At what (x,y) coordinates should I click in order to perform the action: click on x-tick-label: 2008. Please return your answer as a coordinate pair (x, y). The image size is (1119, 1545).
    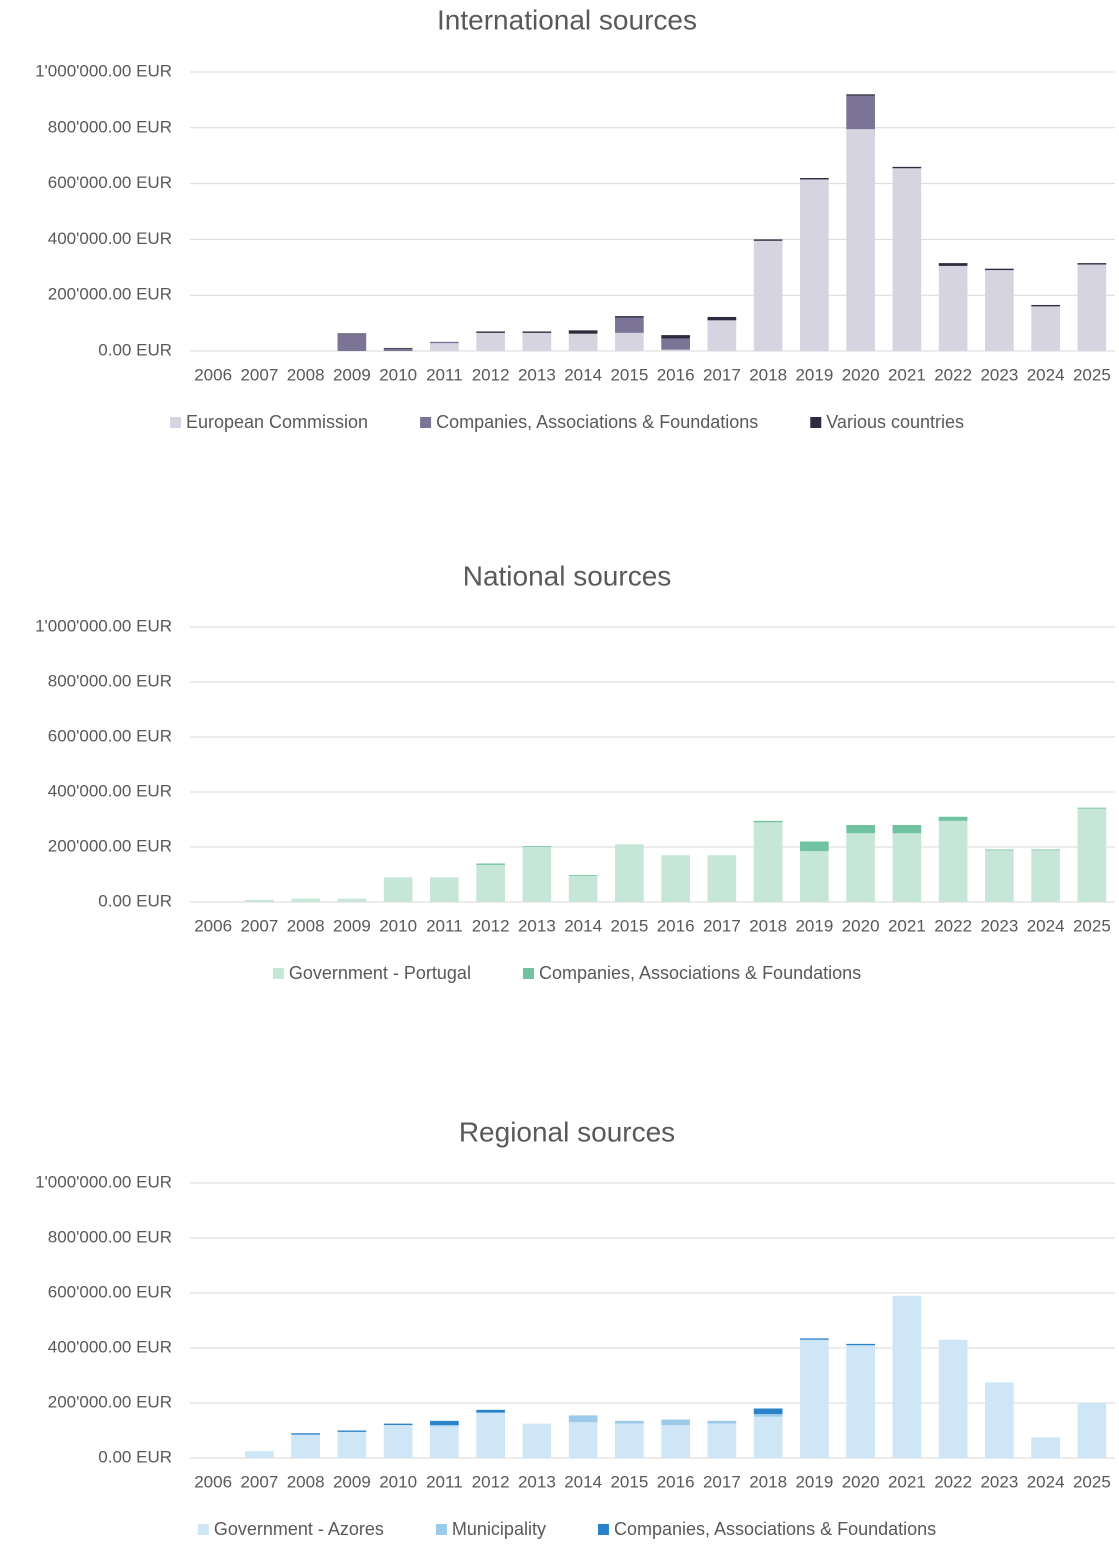
    Looking at the image, I should click on (306, 1481).